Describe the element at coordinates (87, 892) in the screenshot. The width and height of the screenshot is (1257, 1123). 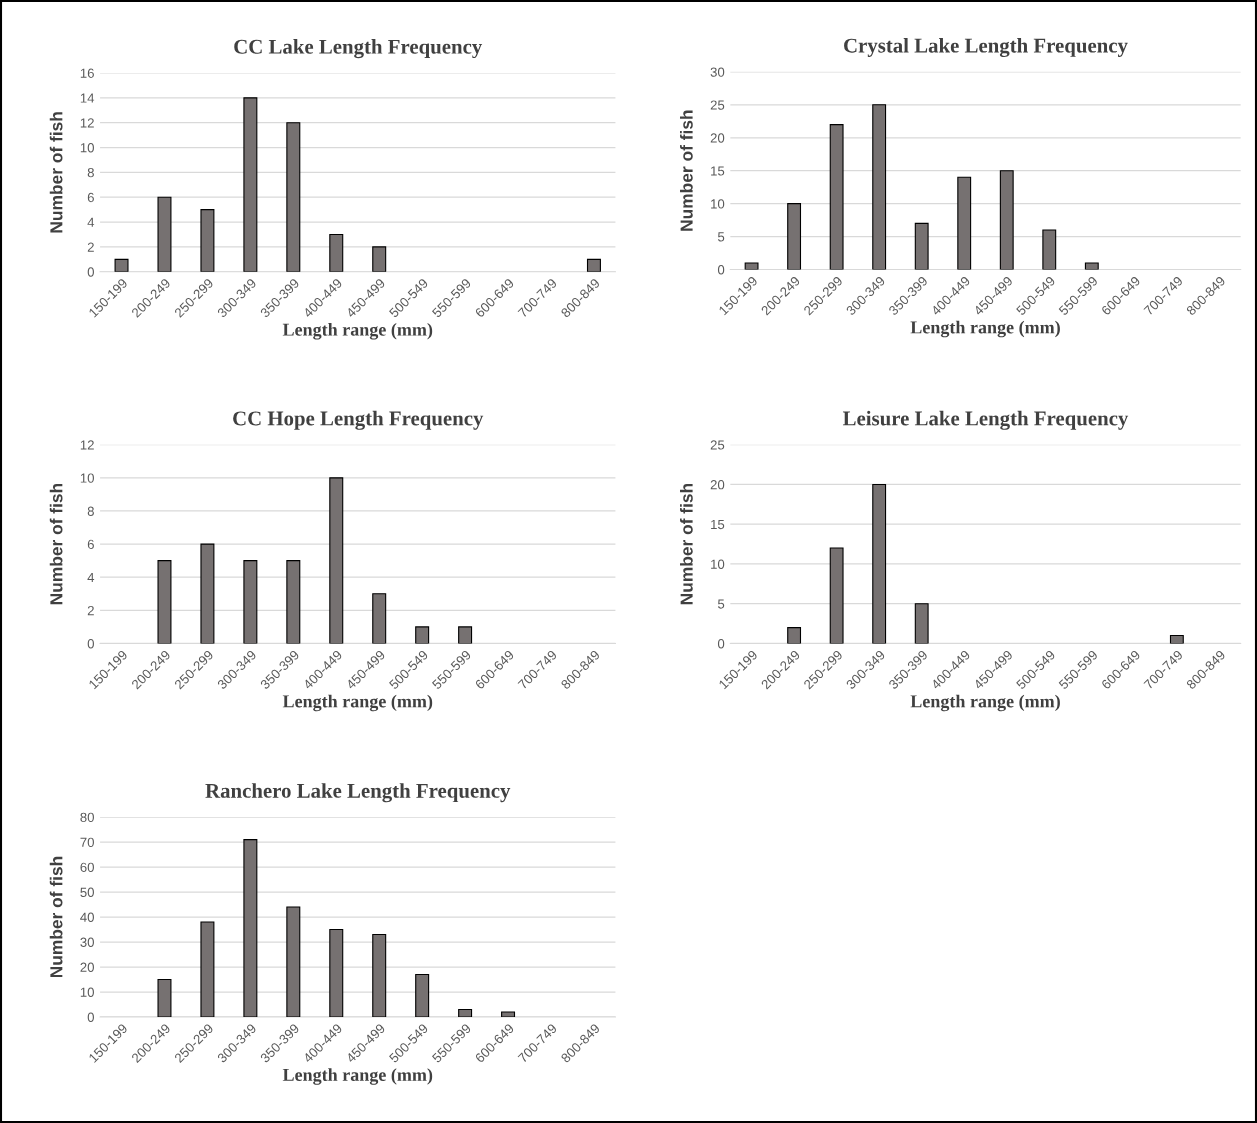
I see `y-tick-label: 50` at that location.